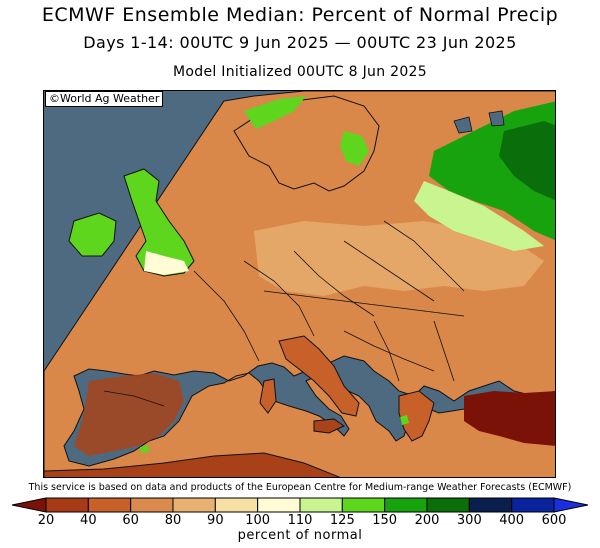 The width and height of the screenshot is (600, 548). Describe the element at coordinates (88, 520) in the screenshot. I see `colorbar-tick-label: 40` at that location.